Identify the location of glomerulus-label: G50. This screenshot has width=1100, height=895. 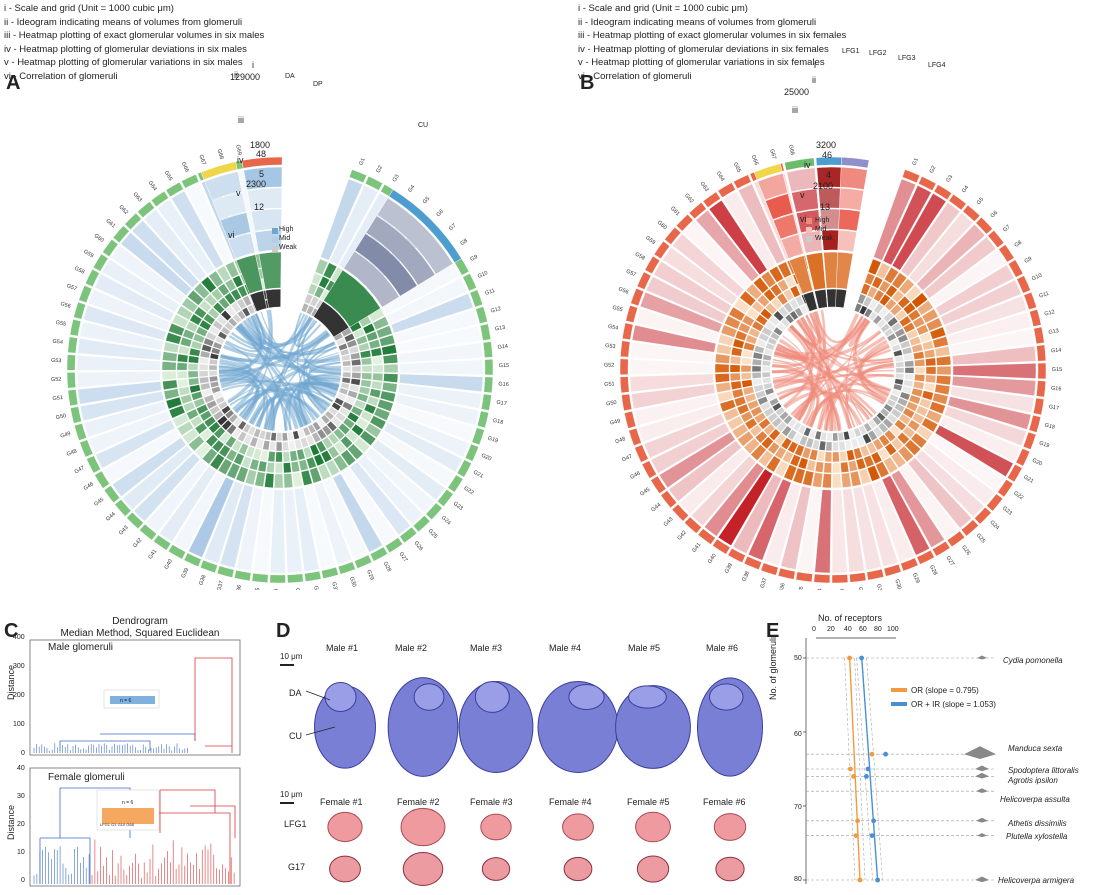
(60, 417).